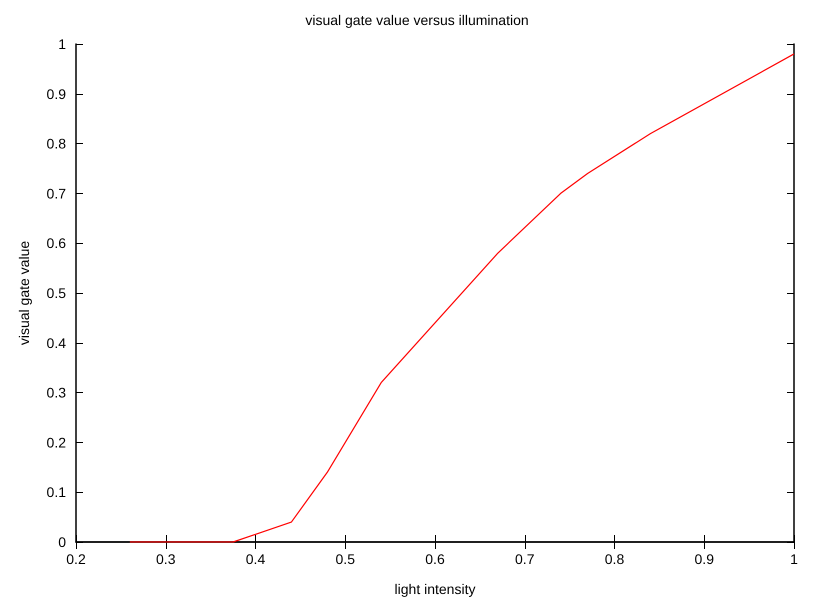 This screenshot has height=601, width=834. Describe the element at coordinates (62, 44) in the screenshot. I see `y-tick-label: 1` at that location.